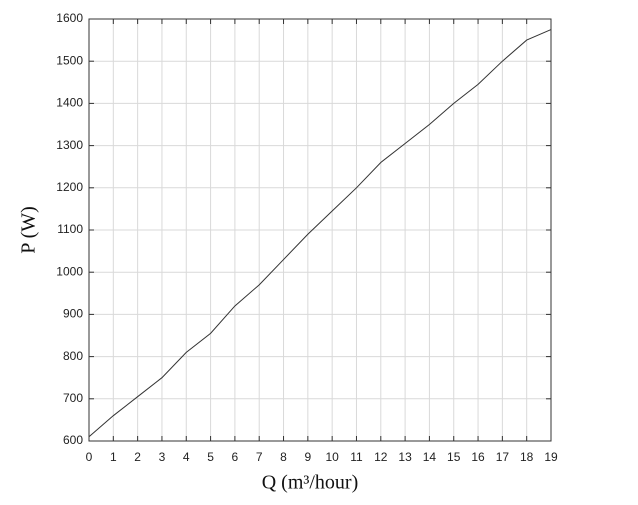 Image resolution: width=638 pixels, height=505 pixels. What do you see at coordinates (162, 457) in the screenshot?
I see `x-tick-label: 3` at bounding box center [162, 457].